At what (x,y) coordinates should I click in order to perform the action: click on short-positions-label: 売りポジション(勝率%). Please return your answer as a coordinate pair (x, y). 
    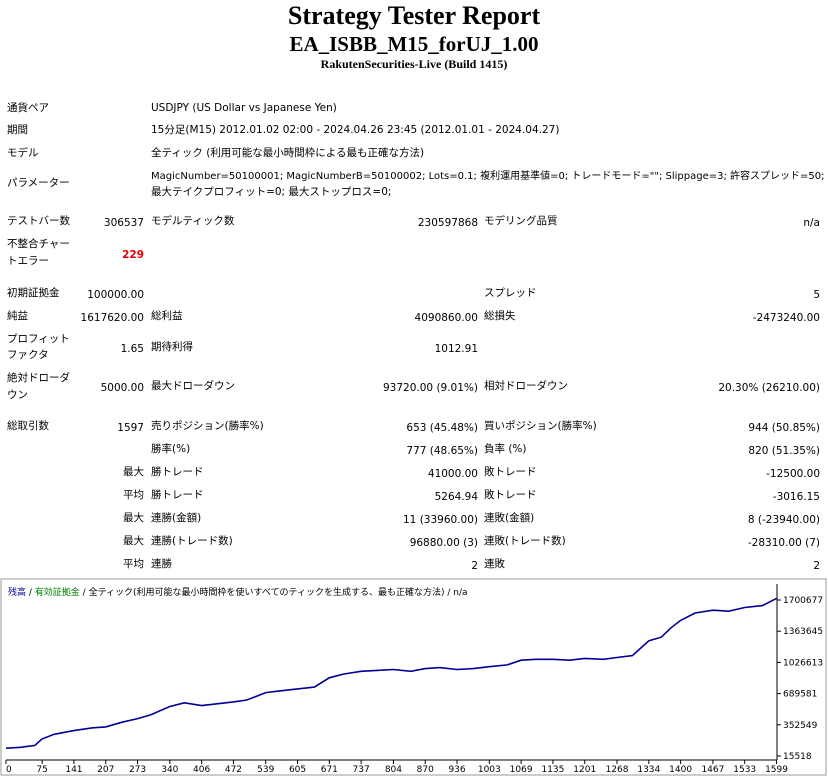
    Looking at the image, I should click on (207, 426).